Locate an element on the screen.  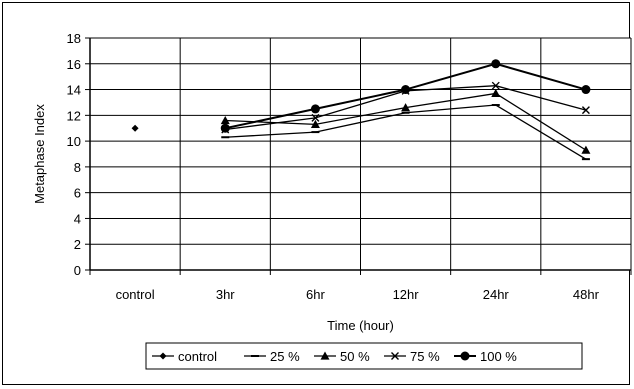
y-tick-label: 4 is located at coordinates (77, 218).